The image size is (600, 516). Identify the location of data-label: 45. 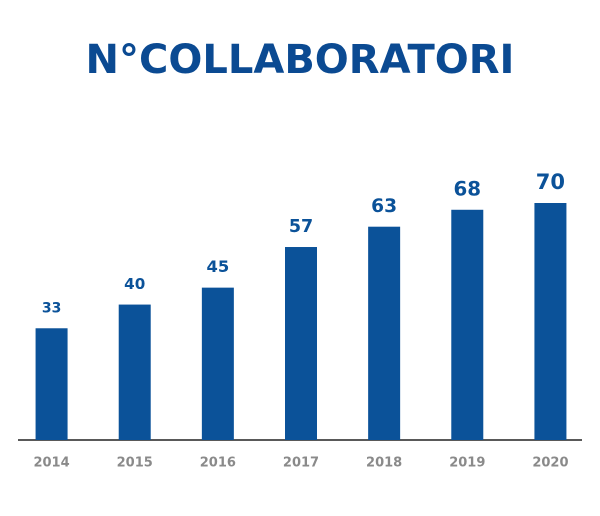
(217, 266).